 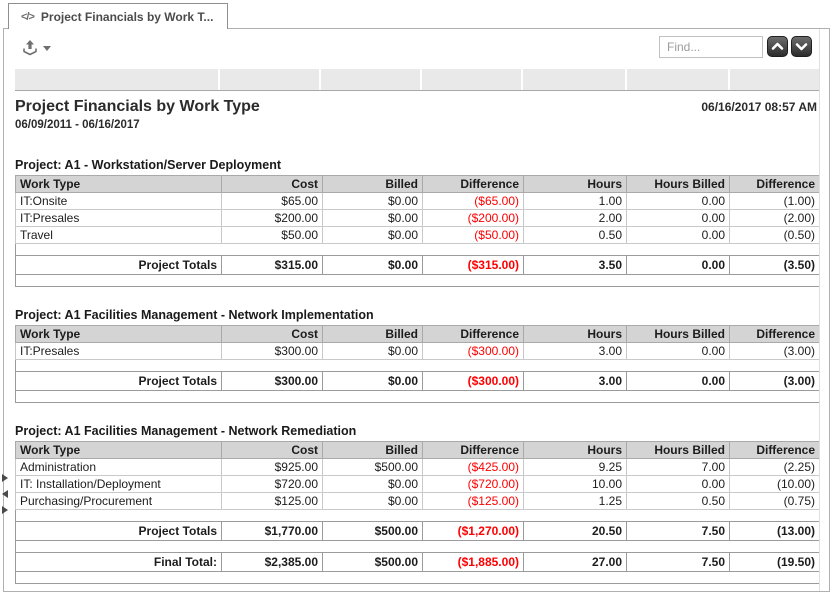 What do you see at coordinates (473, 501) in the screenshot?
I see `value-cell: ($125.00)` at bounding box center [473, 501].